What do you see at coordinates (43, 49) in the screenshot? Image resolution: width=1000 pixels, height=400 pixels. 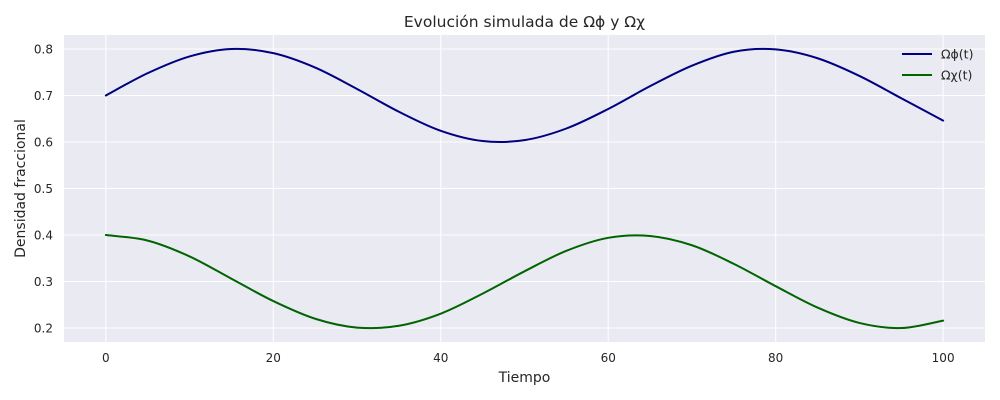 I see `y-tick-label: 0.8` at bounding box center [43, 49].